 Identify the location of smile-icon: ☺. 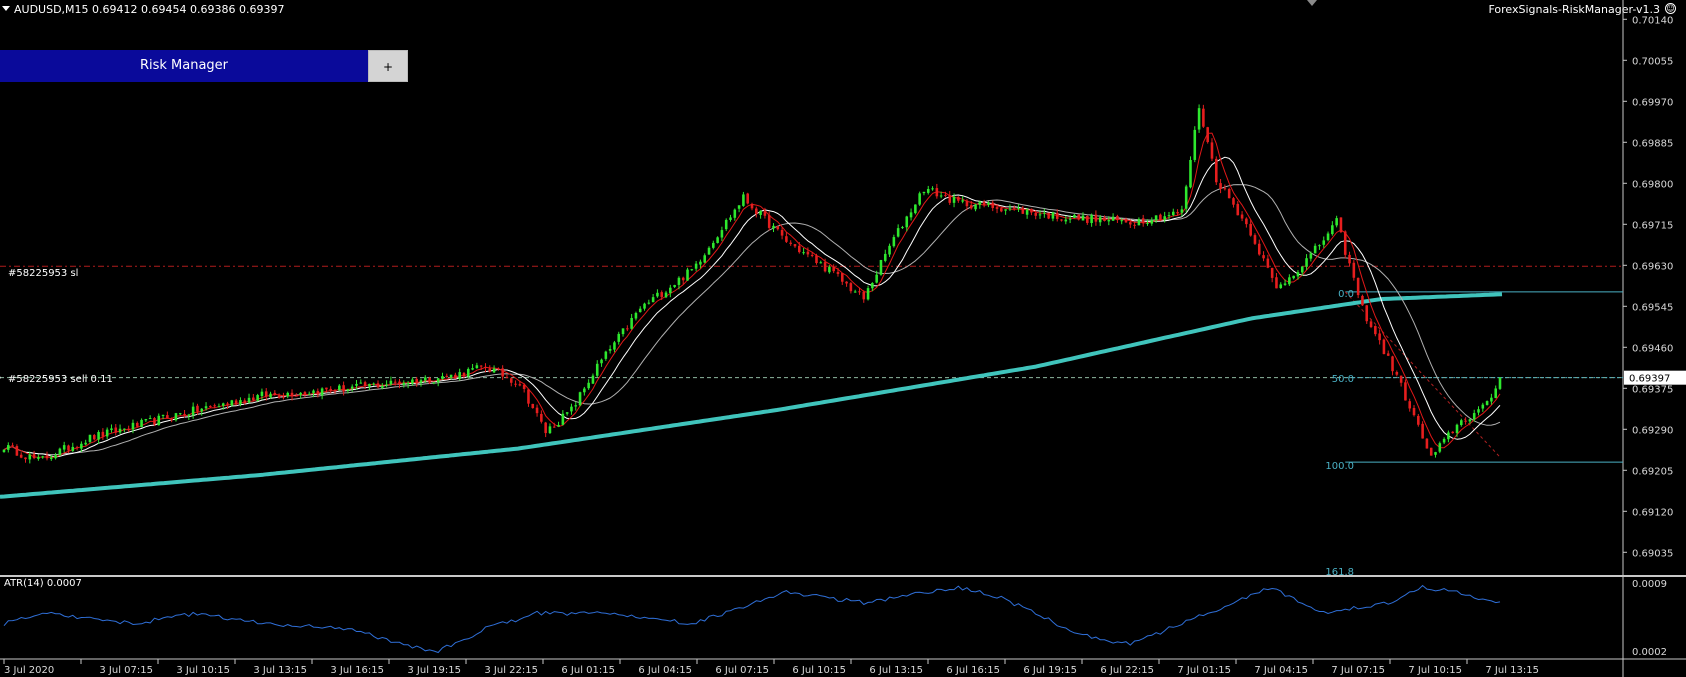
(1670, 8).